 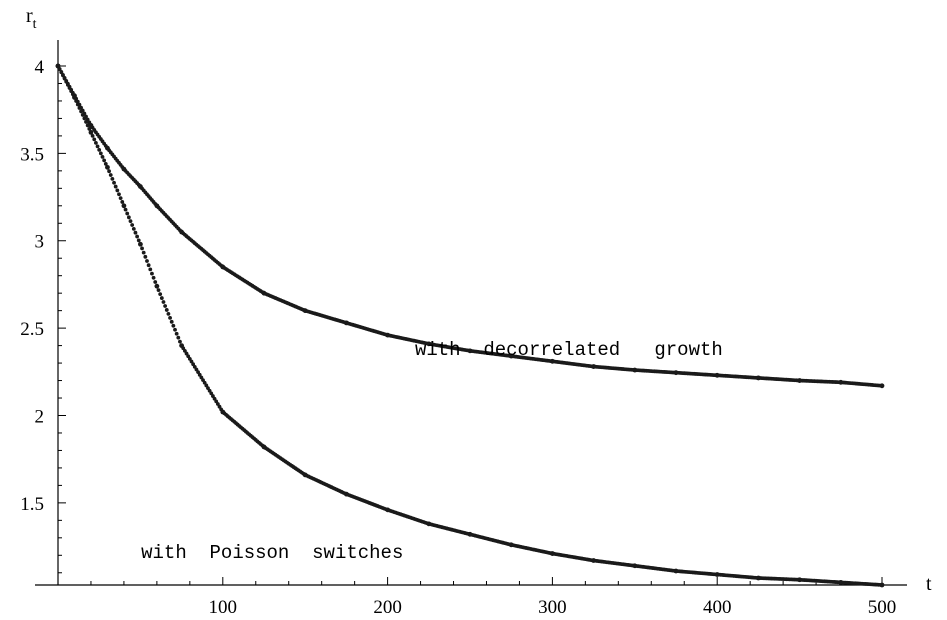 I want to click on y-tick-label: 2.5, so click(x=32, y=329).